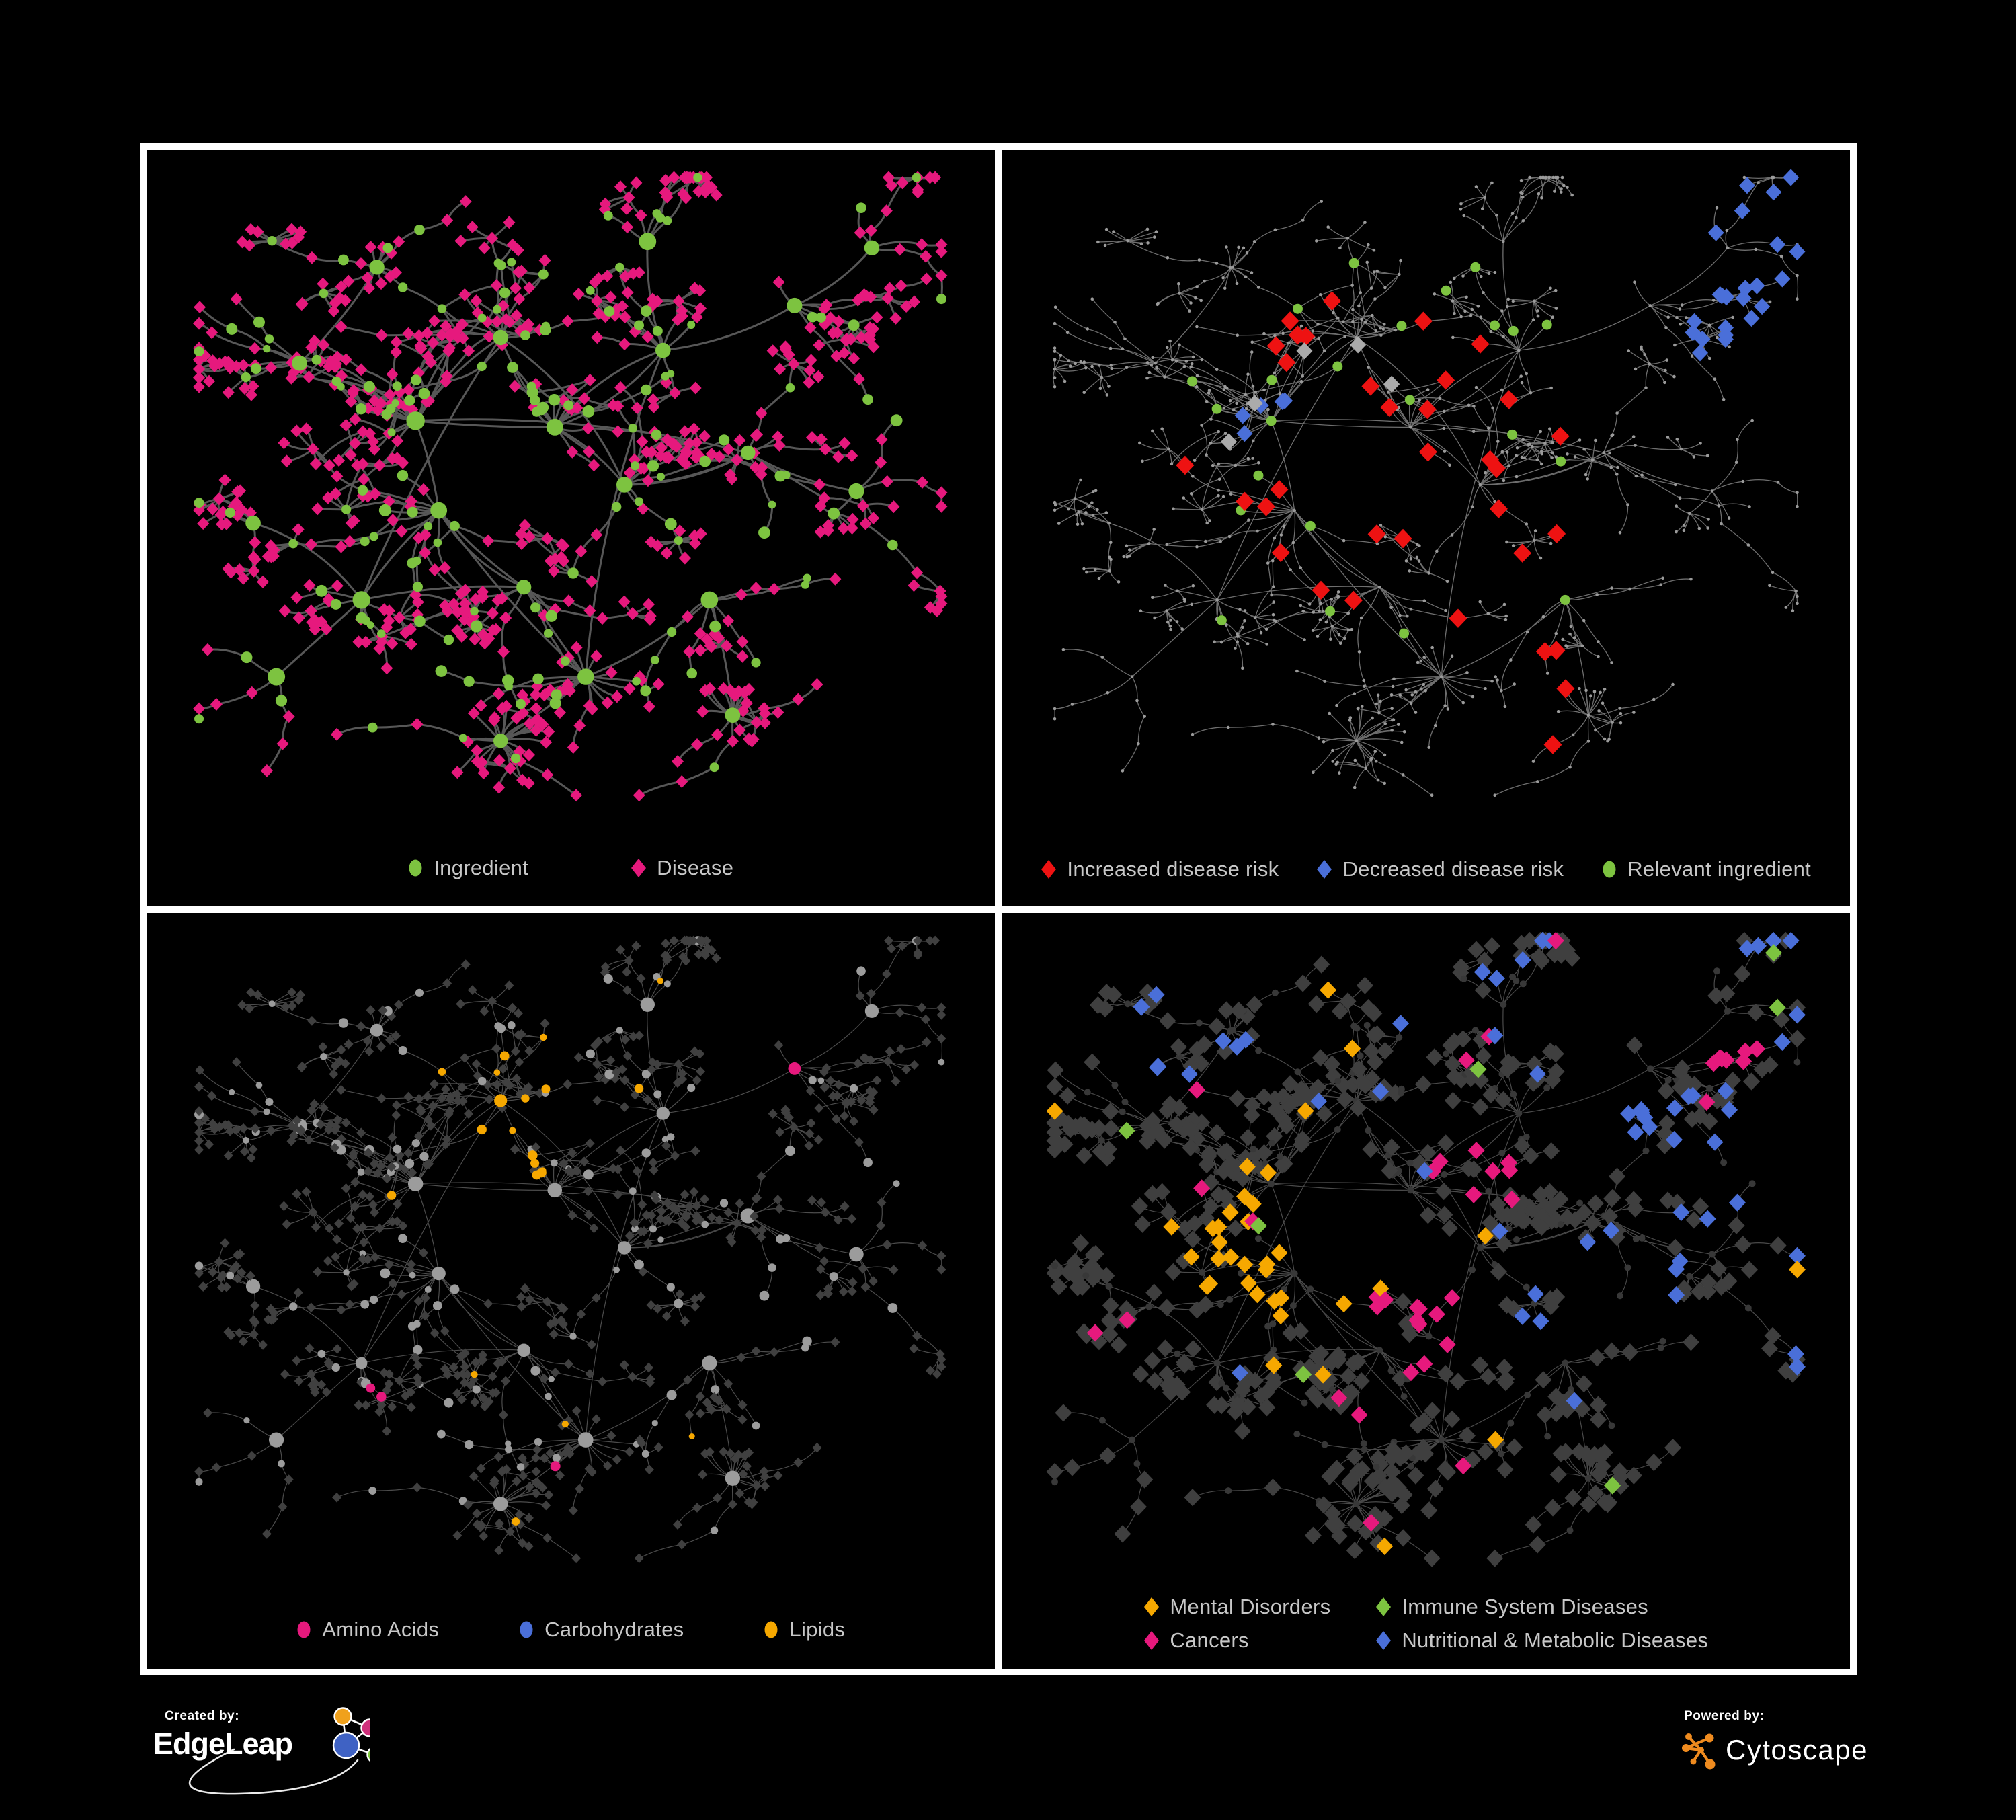 The height and width of the screenshot is (1820, 2016). Describe the element at coordinates (1049, 869) in the screenshot. I see `increased-risk-diamond-icon` at that location.